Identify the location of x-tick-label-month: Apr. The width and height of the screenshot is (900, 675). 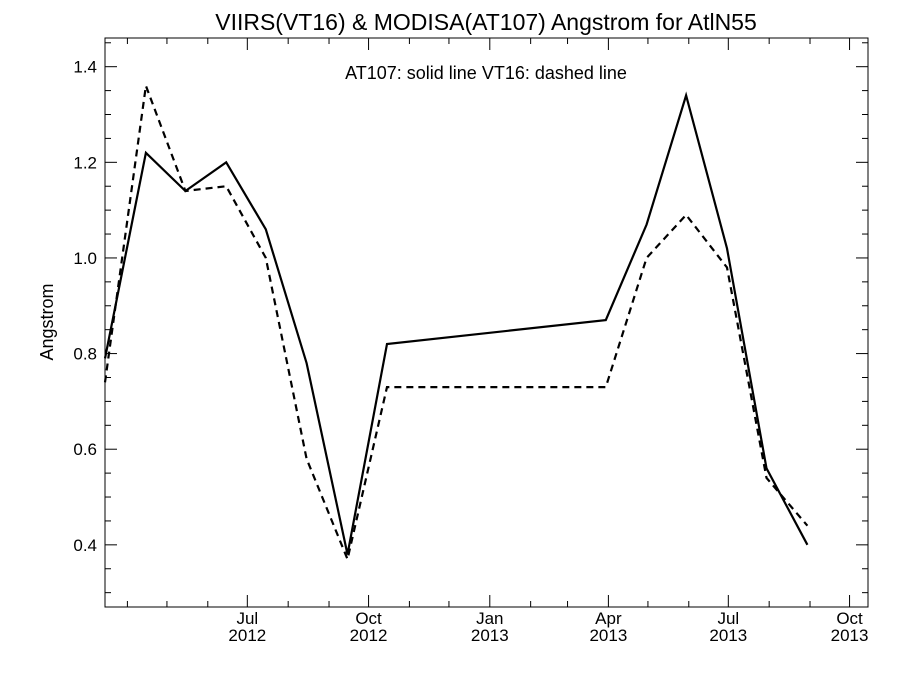
(608, 618).